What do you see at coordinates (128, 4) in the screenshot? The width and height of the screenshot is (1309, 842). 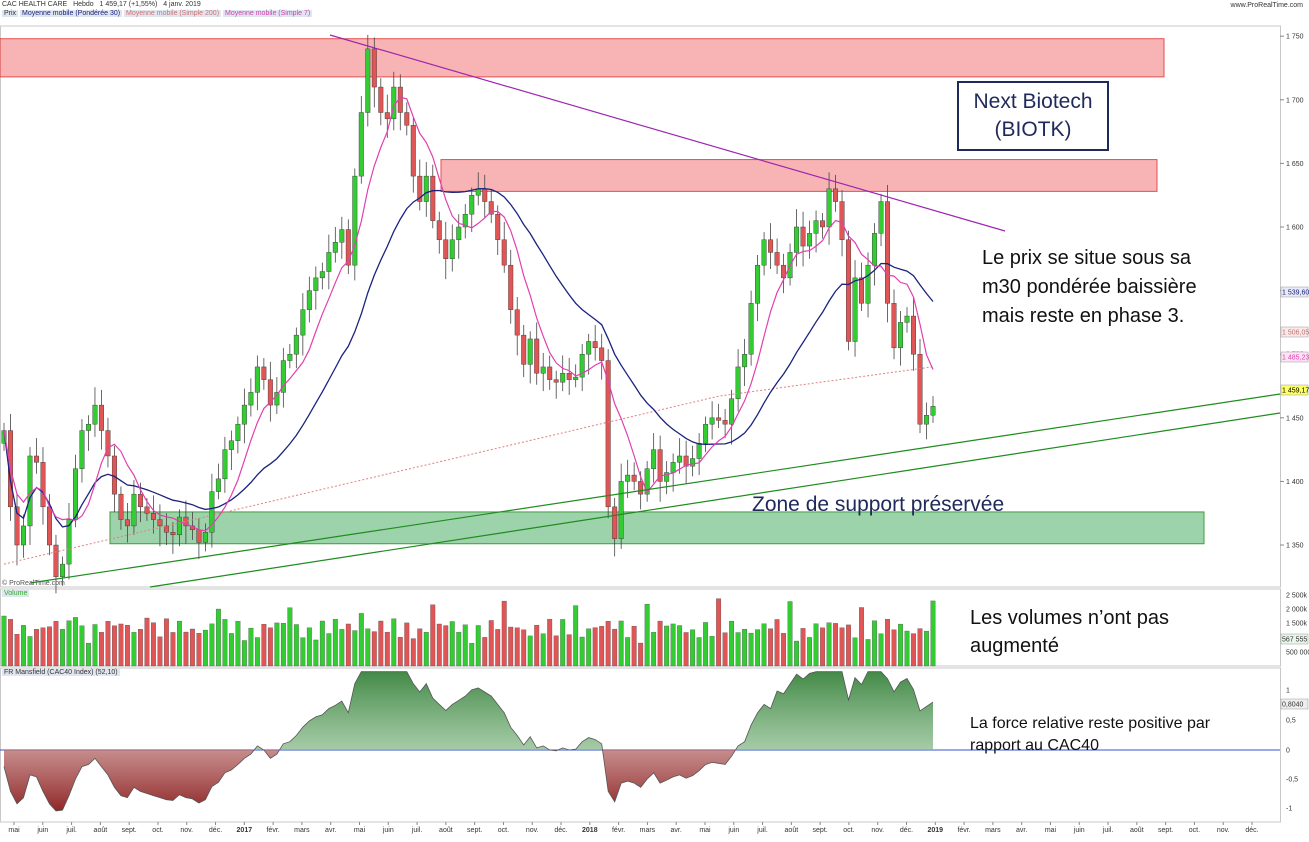 I see `last-price: 1 459,17 (+1,55%)` at bounding box center [128, 4].